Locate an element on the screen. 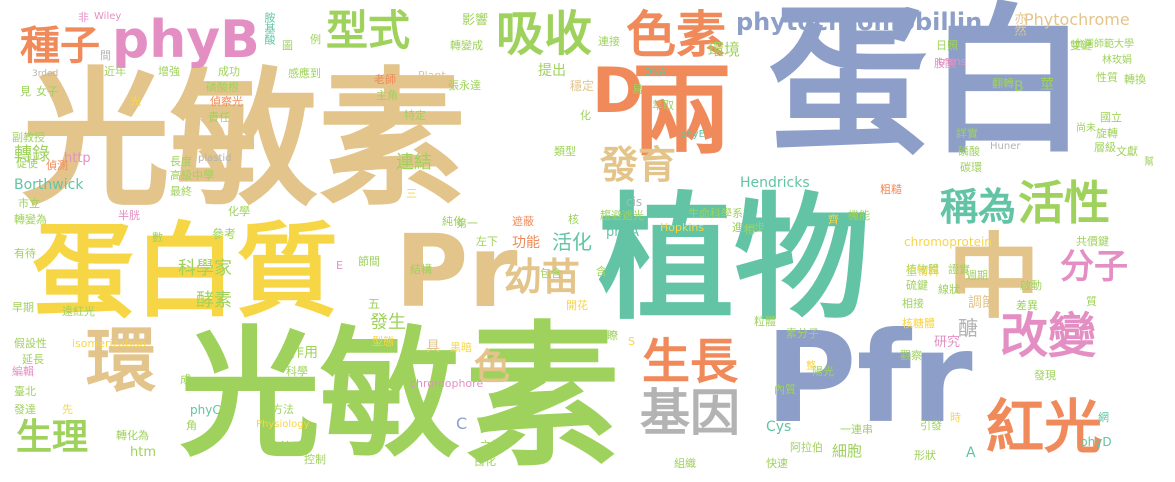  word: 三 is located at coordinates (411, 193).